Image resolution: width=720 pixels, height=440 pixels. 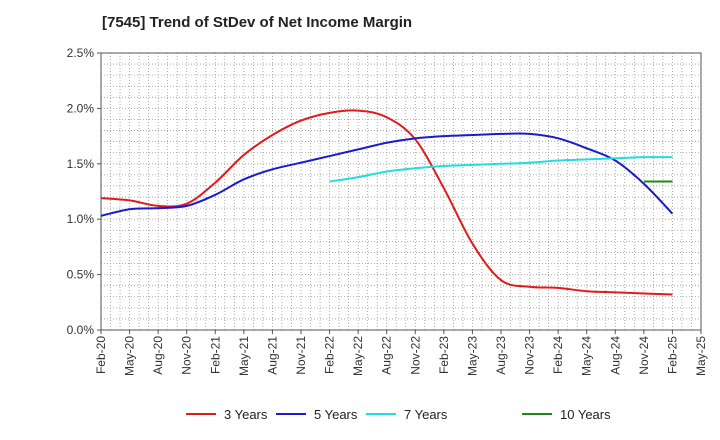 What do you see at coordinates (272, 355) in the screenshot?
I see `x-tick-label: Aug-21` at bounding box center [272, 355].